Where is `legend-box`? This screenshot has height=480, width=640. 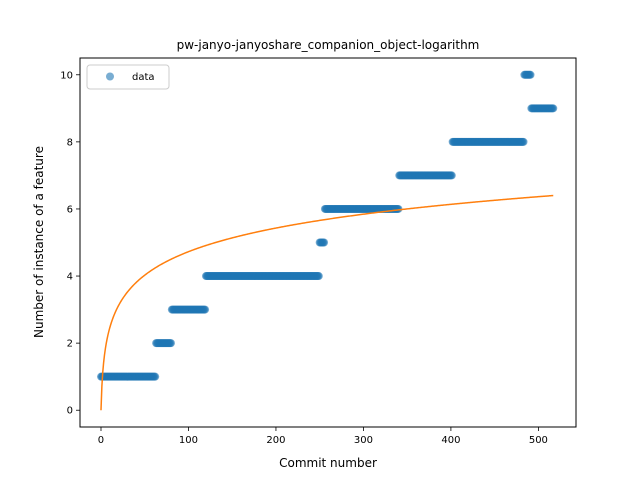
legend-box is located at coordinates (128, 77).